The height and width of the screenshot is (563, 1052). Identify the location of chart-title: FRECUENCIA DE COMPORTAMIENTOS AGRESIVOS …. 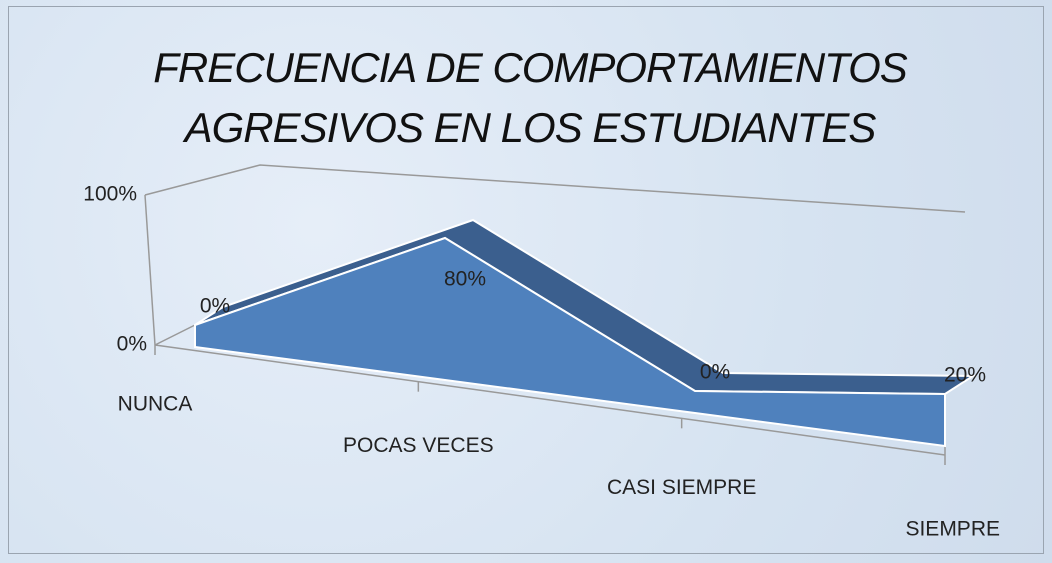
(530, 97).